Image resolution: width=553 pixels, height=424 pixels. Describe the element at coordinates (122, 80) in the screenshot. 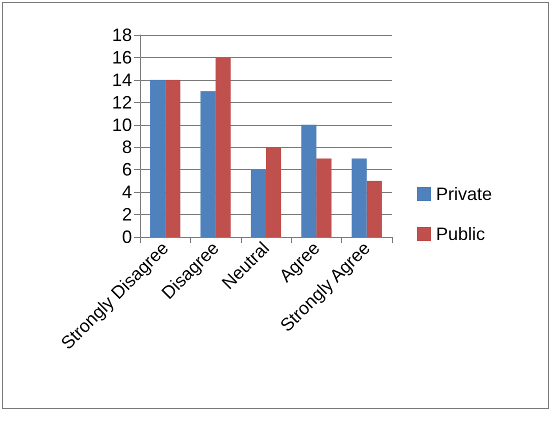

I see `y-tick-label: 14` at that location.